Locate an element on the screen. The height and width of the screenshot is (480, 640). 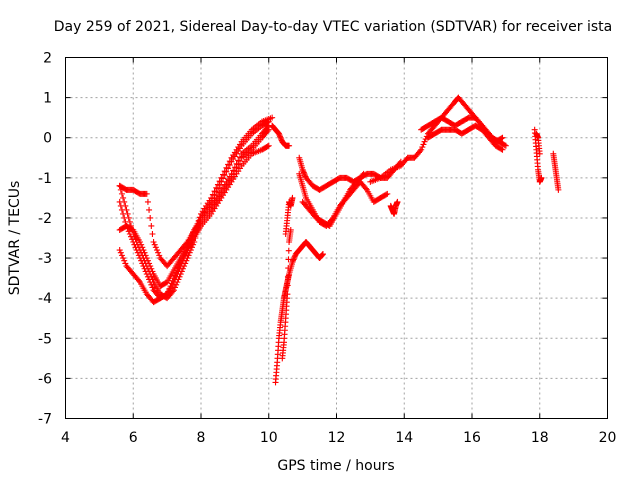
series-r is located at coordinates (538, 143).